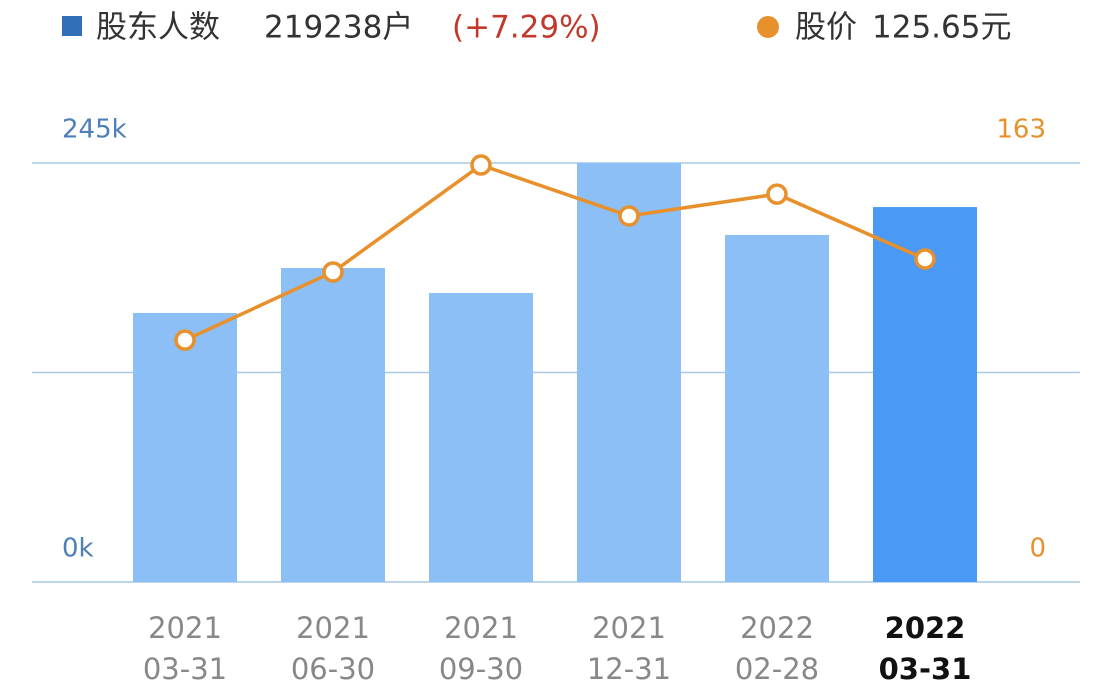 Image resolution: width=1108 pixels, height=694 pixels. I want to click on legend-swatch-price, so click(768, 27).